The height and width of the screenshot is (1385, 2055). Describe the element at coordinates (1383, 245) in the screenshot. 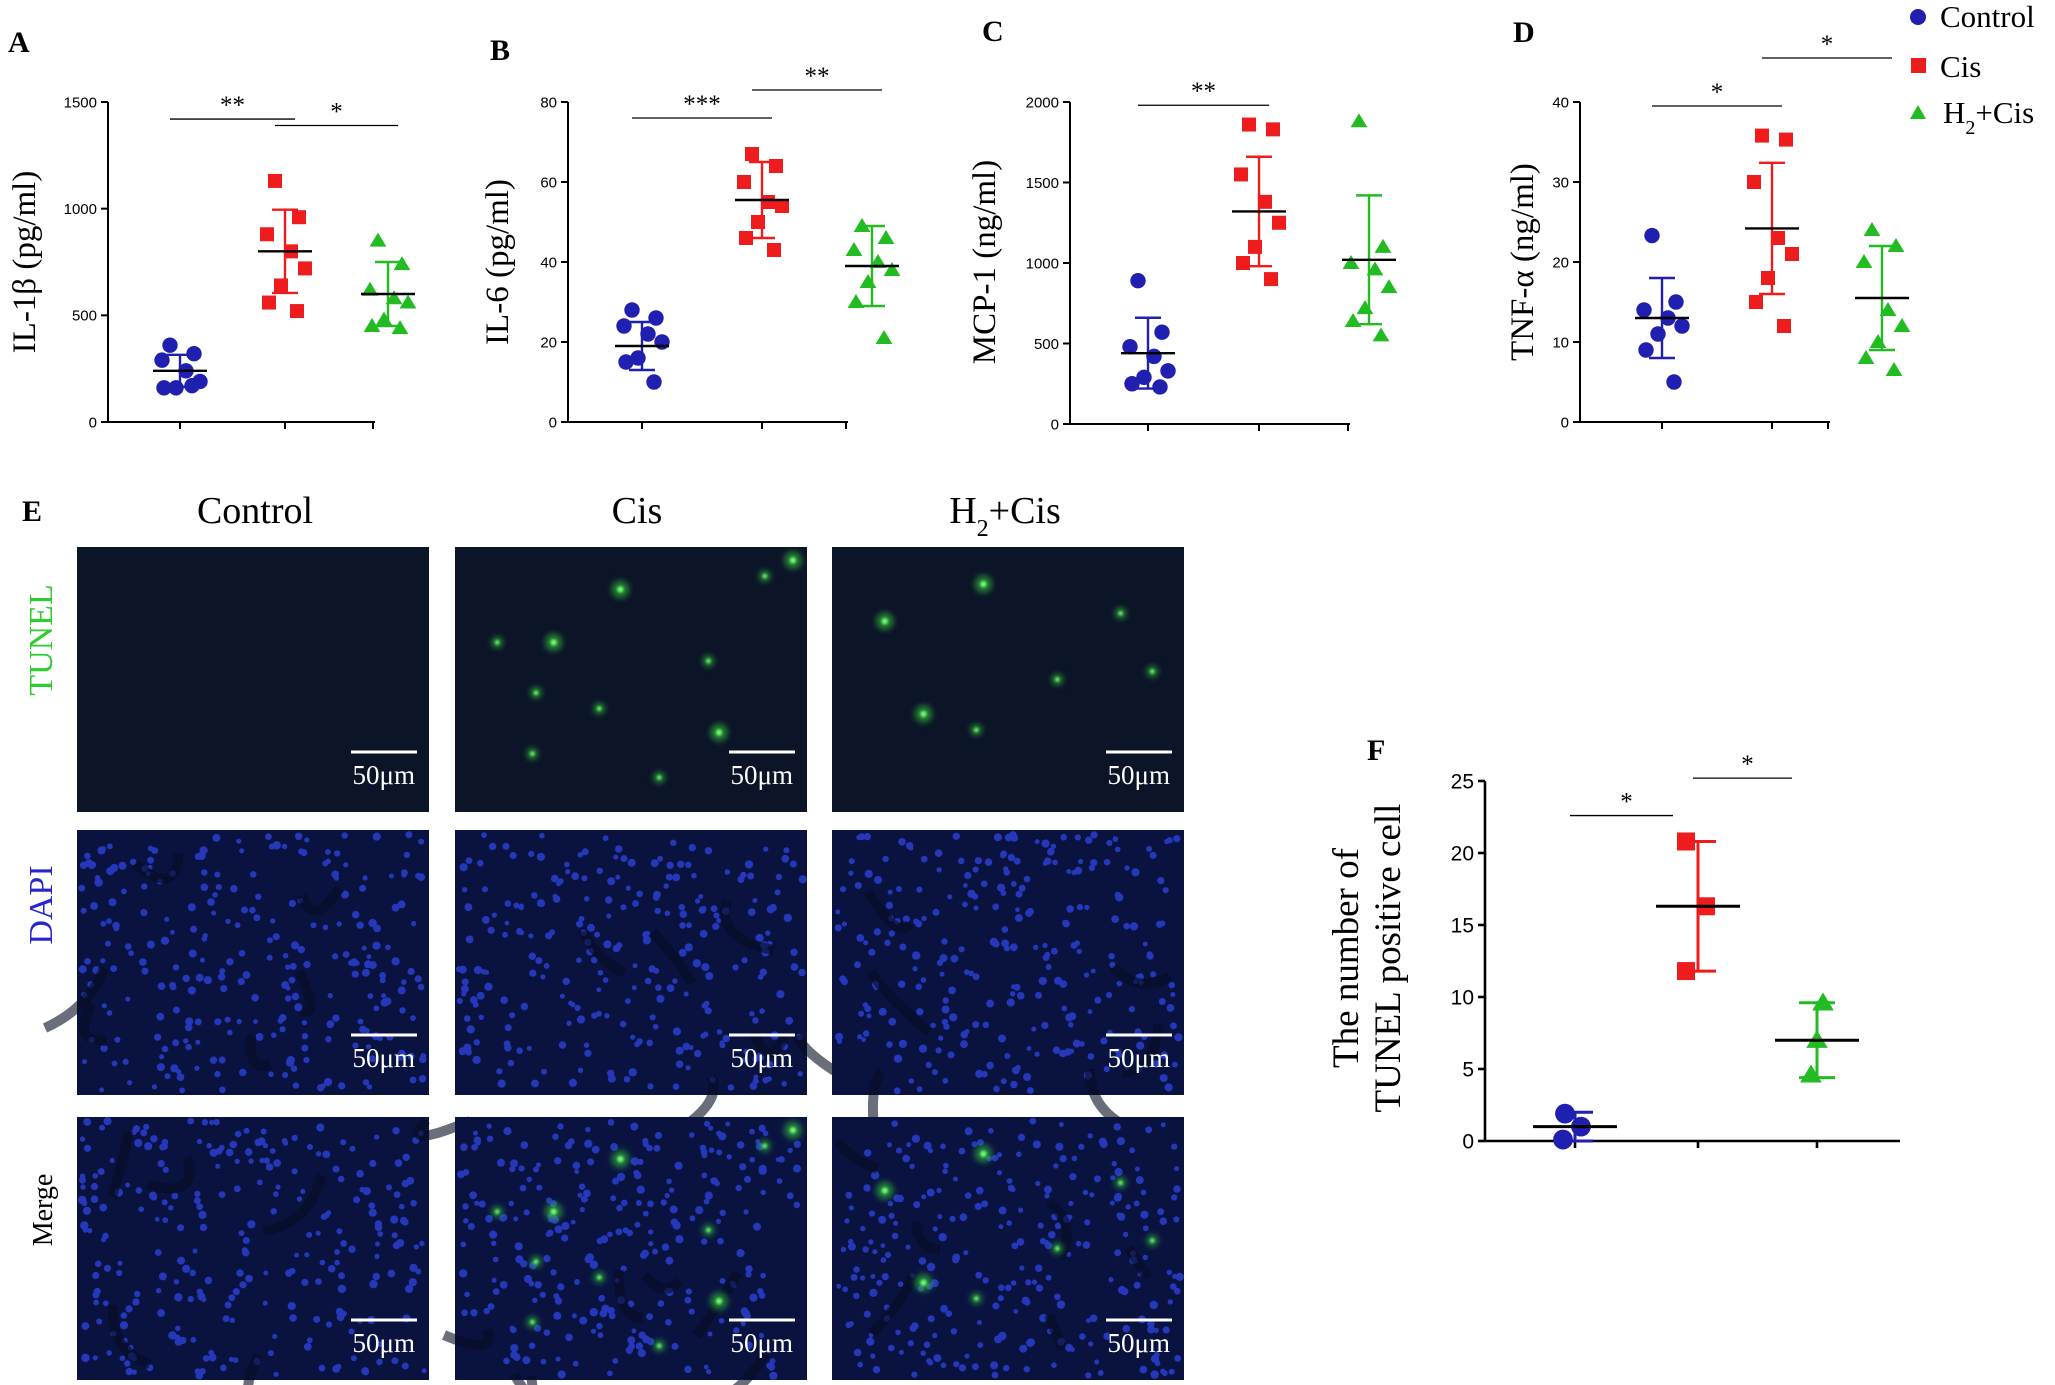

I see `data-point-h2cis` at that location.